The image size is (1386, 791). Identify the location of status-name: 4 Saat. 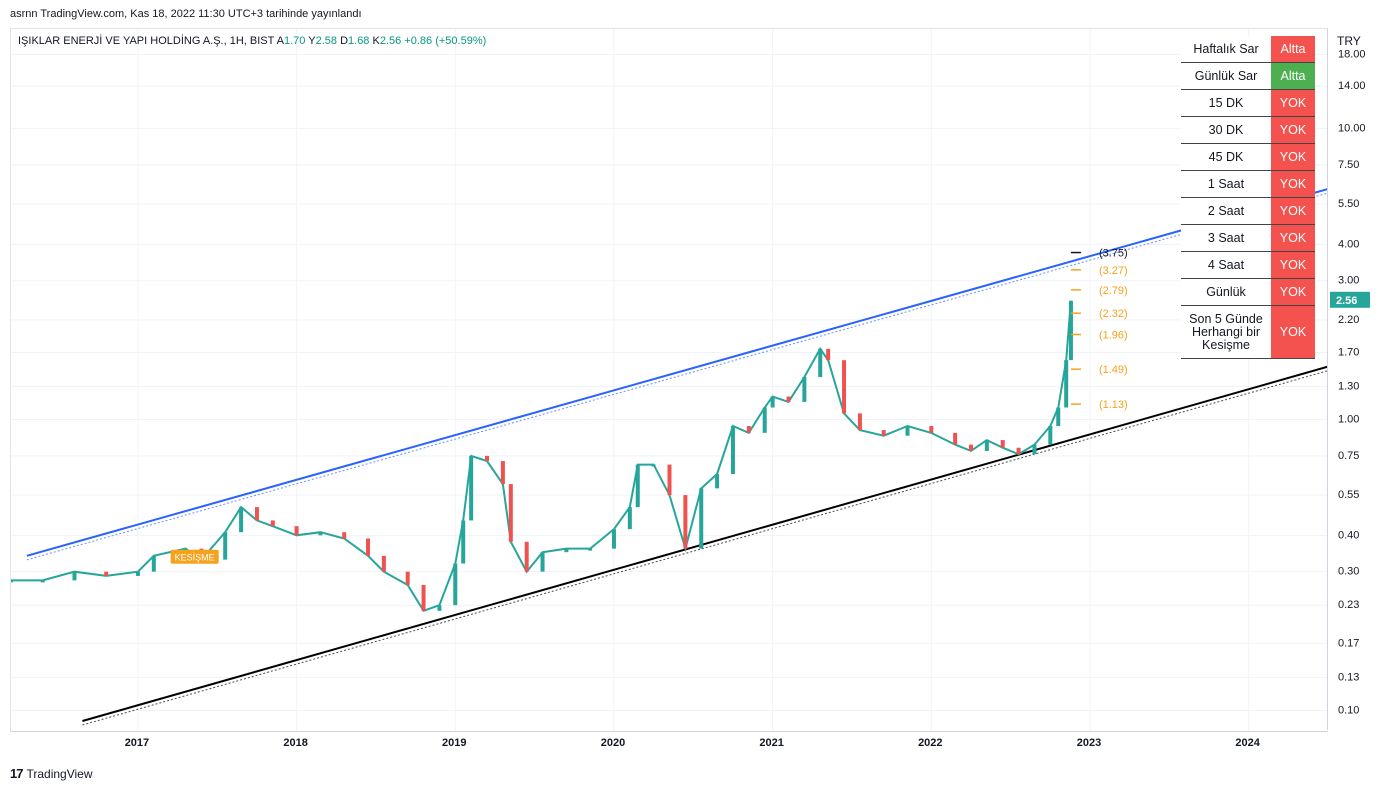
(1226, 265).